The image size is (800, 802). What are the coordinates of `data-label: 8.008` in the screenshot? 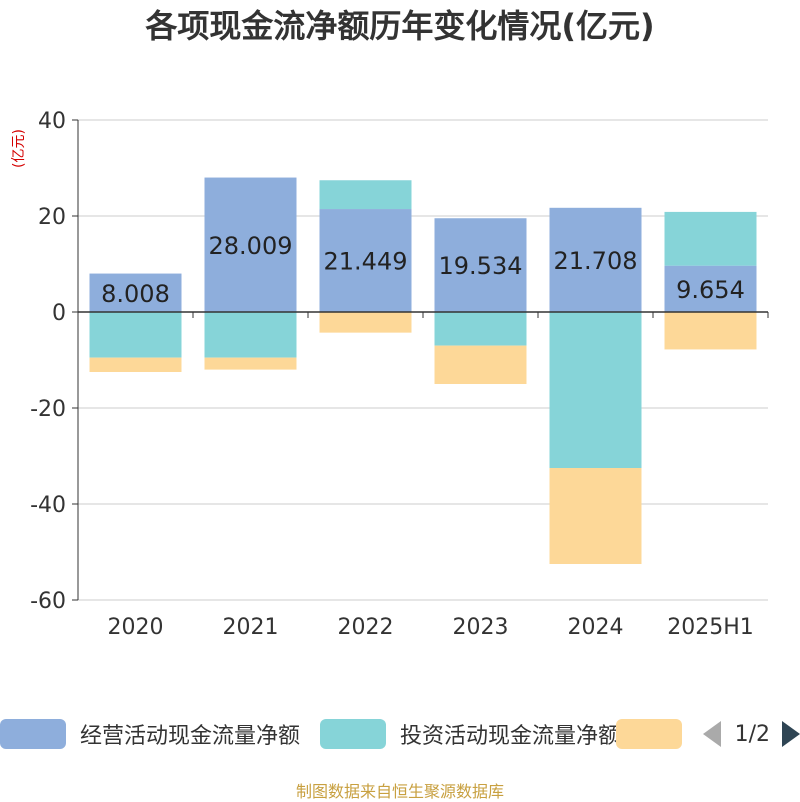 It's located at (135, 294).